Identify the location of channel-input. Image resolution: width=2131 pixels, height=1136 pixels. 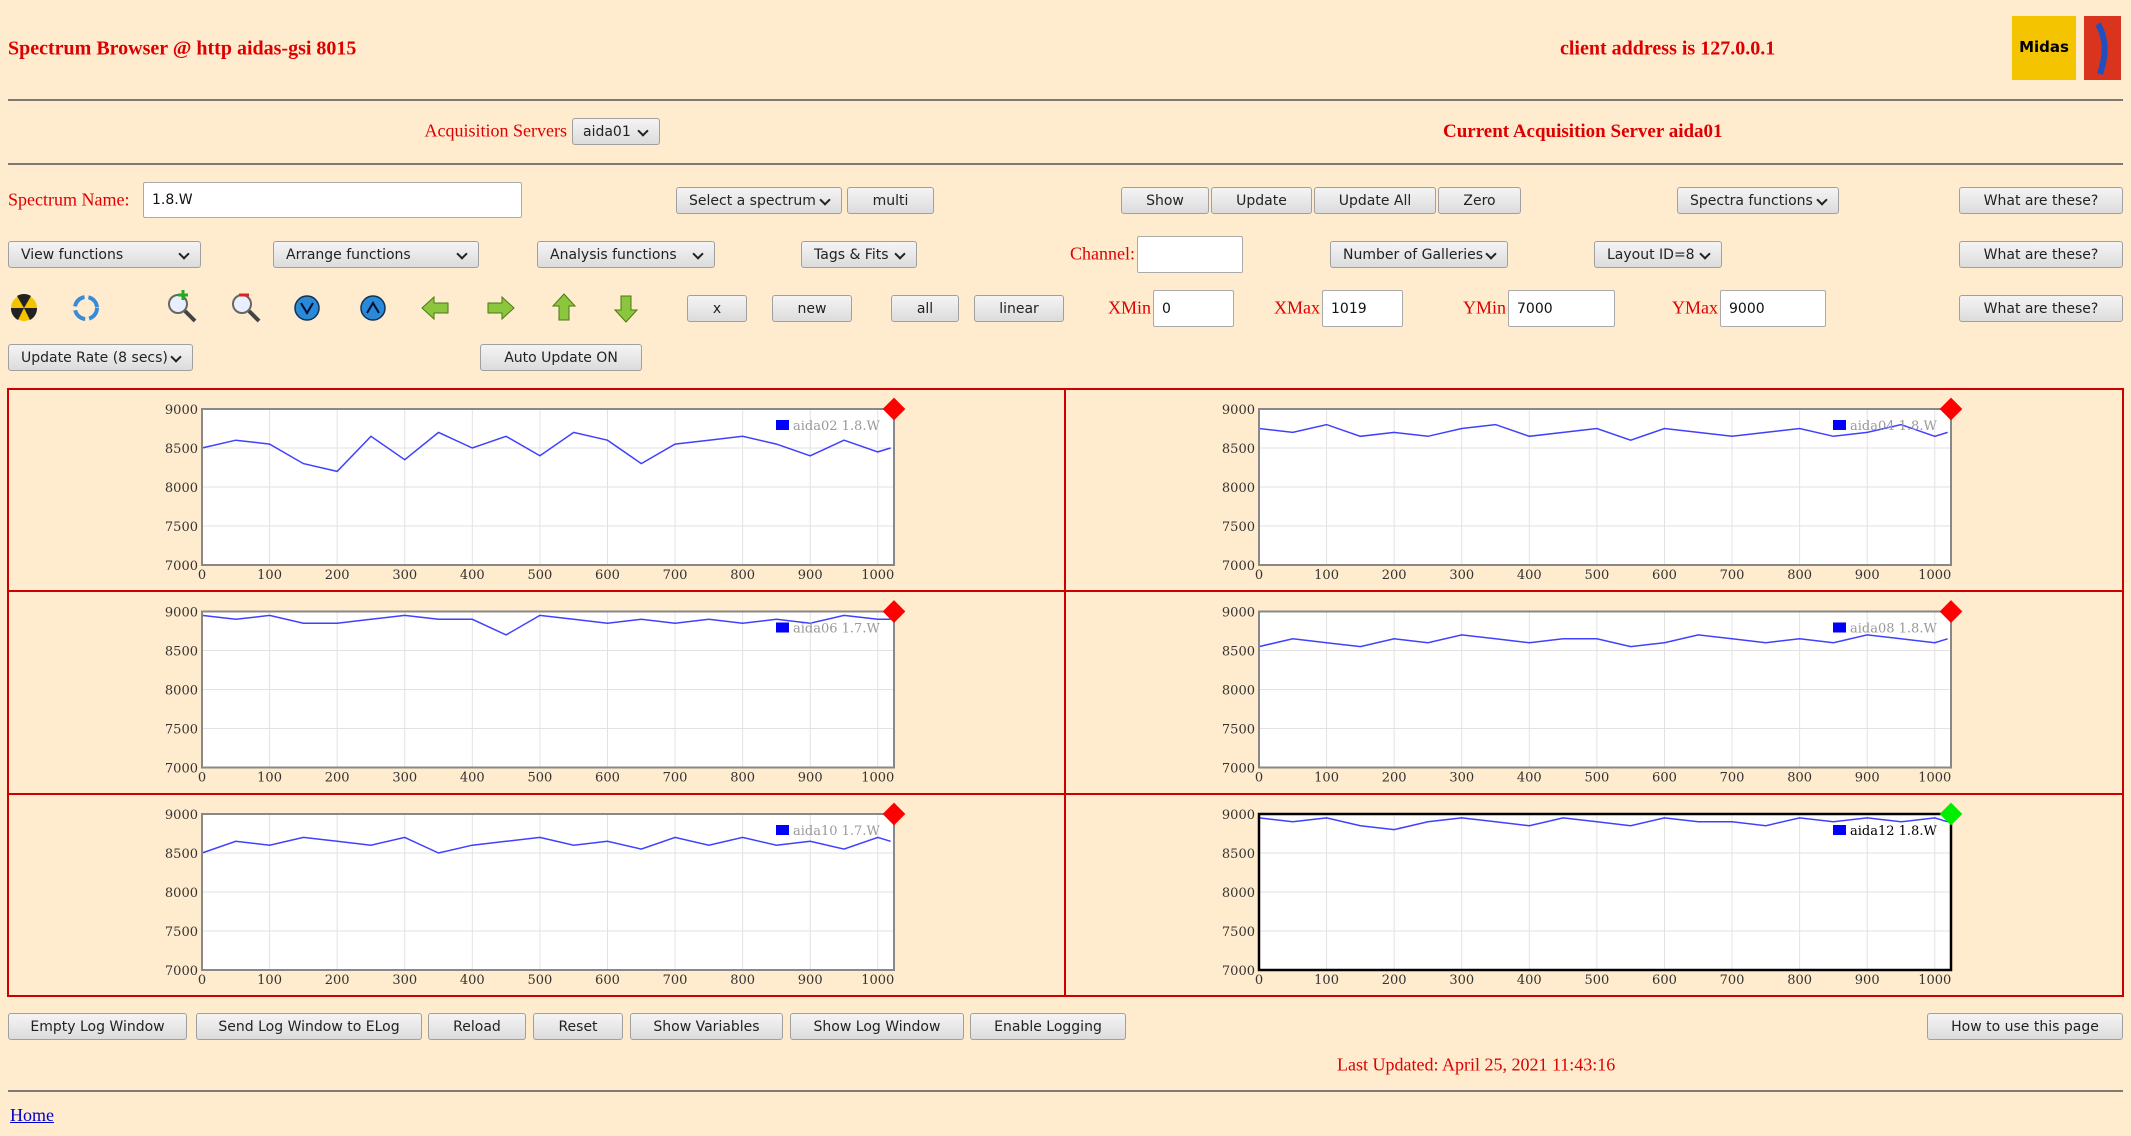
(1190, 254).